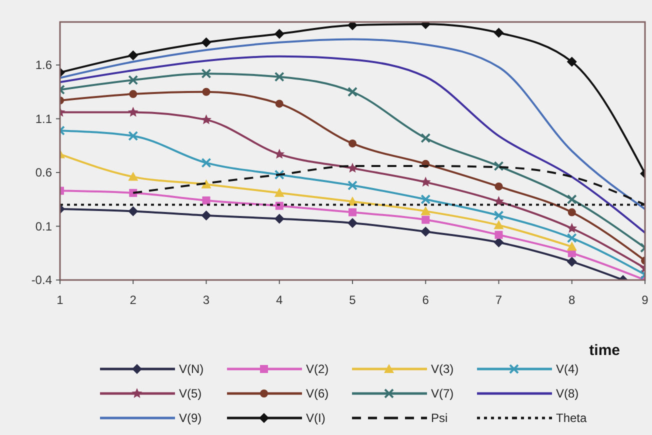  Describe the element at coordinates (190, 393) in the screenshot. I see `legend-label: V(5)` at that location.